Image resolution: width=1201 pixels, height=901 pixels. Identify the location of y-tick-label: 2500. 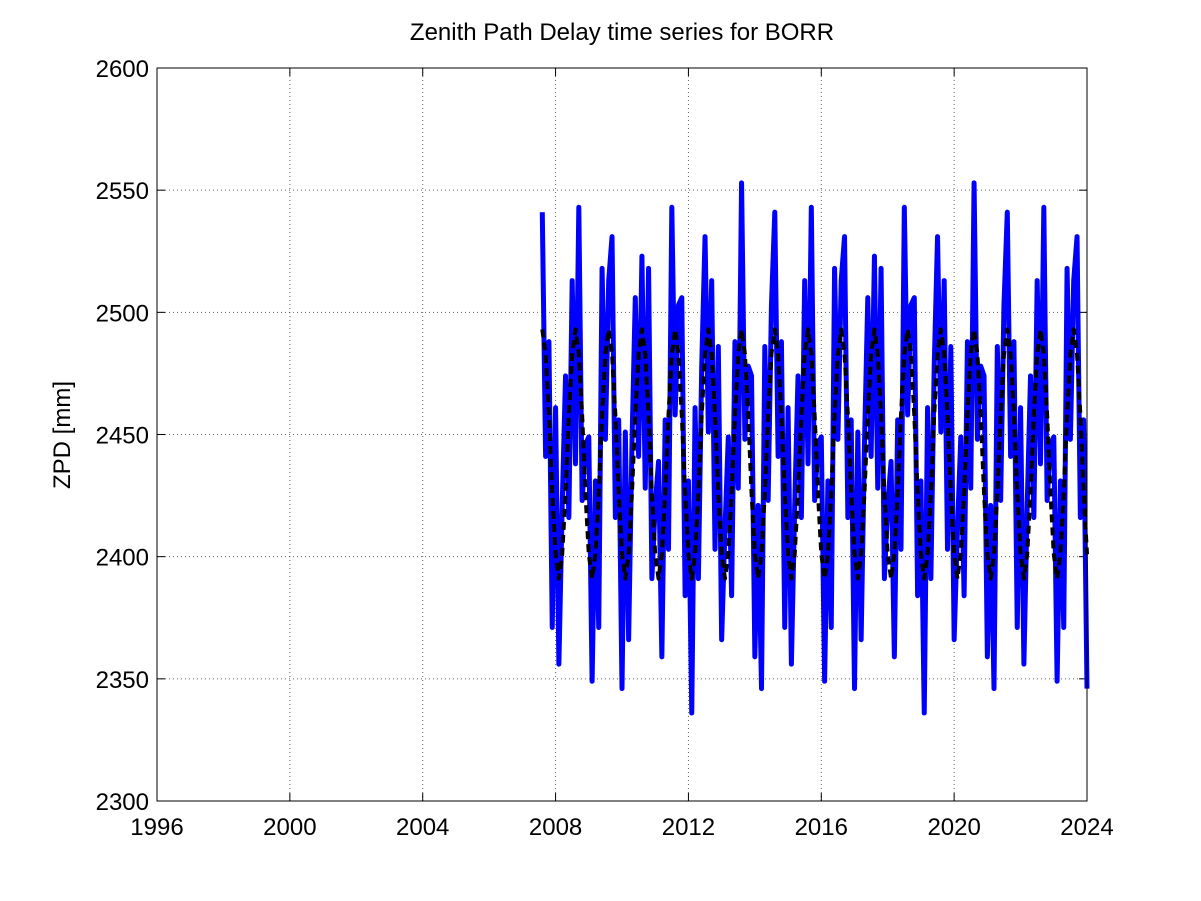
(122, 313).